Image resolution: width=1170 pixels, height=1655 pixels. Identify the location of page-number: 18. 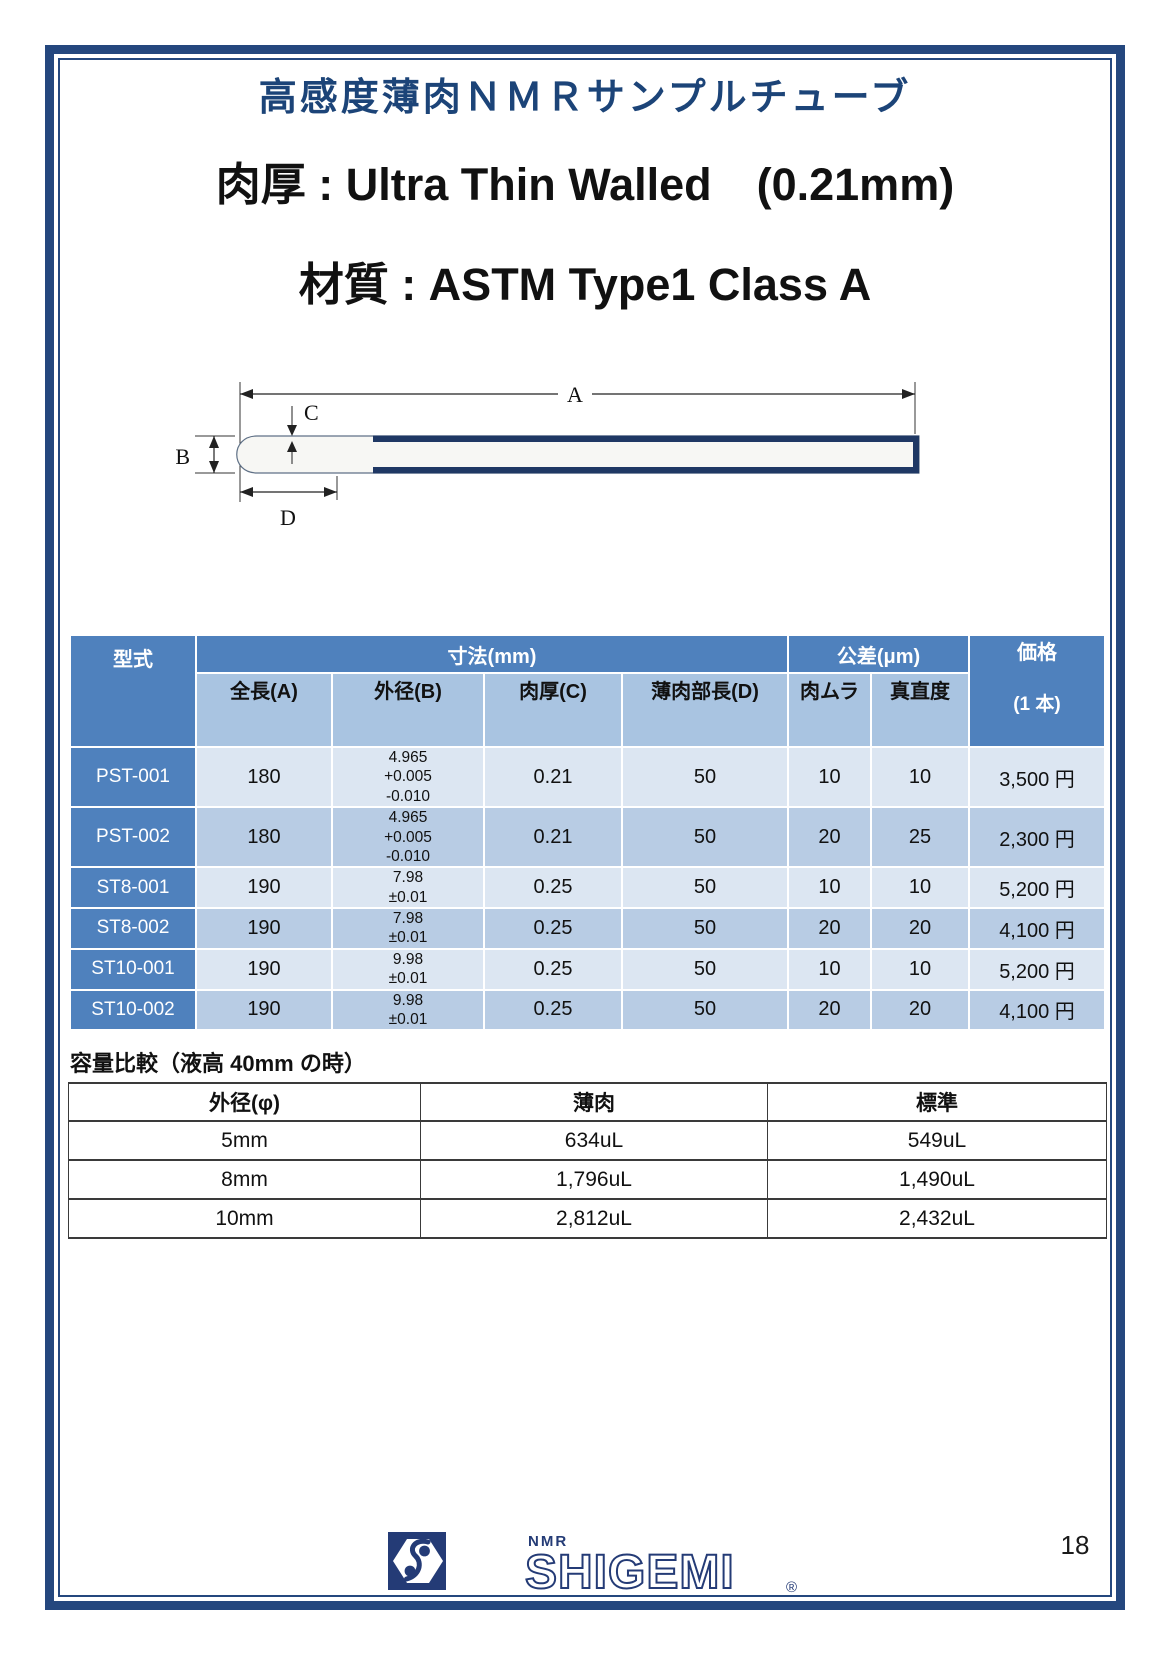
(1075, 1545).